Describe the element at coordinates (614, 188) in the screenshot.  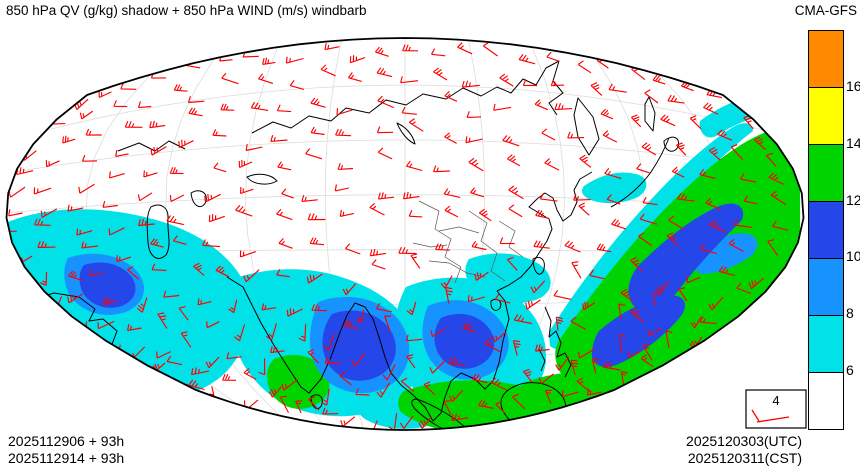
I see `qv-cyan-japan-sea` at that location.